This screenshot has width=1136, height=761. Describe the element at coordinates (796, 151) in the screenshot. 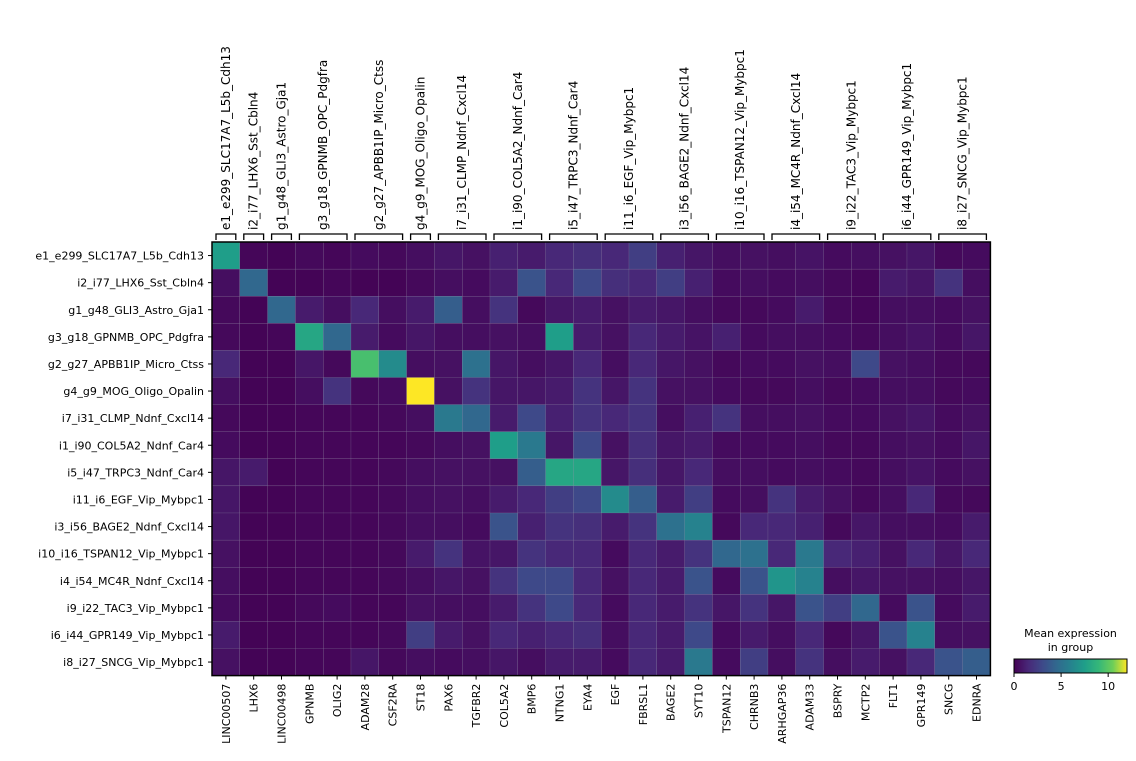

I see `group-bracket-label: i4_i54_MC4R_Ndnf_Cxcl14` at that location.